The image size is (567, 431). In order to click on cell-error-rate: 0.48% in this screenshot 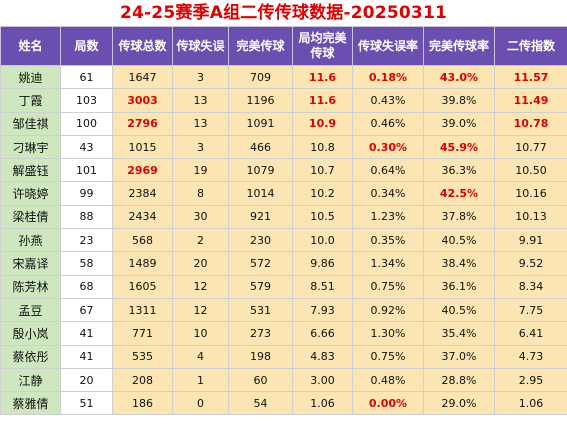, I will do `click(388, 380)`.